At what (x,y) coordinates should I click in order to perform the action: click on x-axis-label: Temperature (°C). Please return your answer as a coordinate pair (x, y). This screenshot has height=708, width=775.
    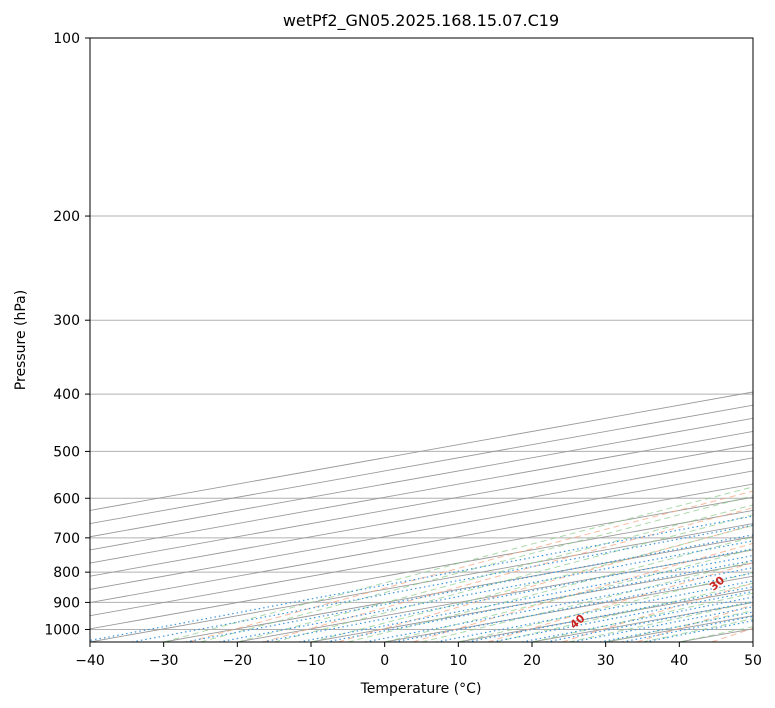
    Looking at the image, I should click on (421, 689).